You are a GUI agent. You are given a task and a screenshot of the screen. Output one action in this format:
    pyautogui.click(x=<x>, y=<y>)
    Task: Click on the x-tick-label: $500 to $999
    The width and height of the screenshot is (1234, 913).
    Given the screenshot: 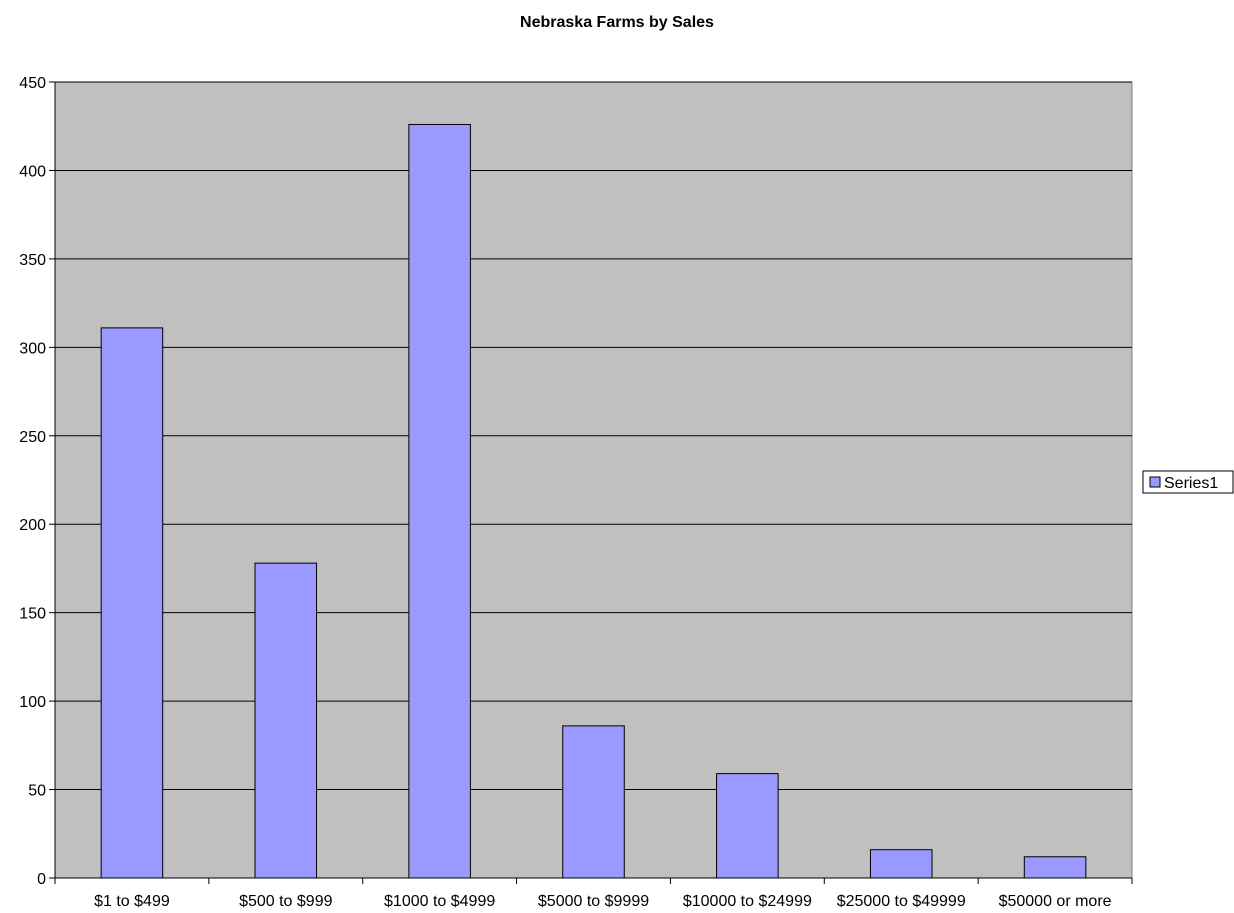 What is the action you would take?
    pyautogui.click(x=286, y=901)
    